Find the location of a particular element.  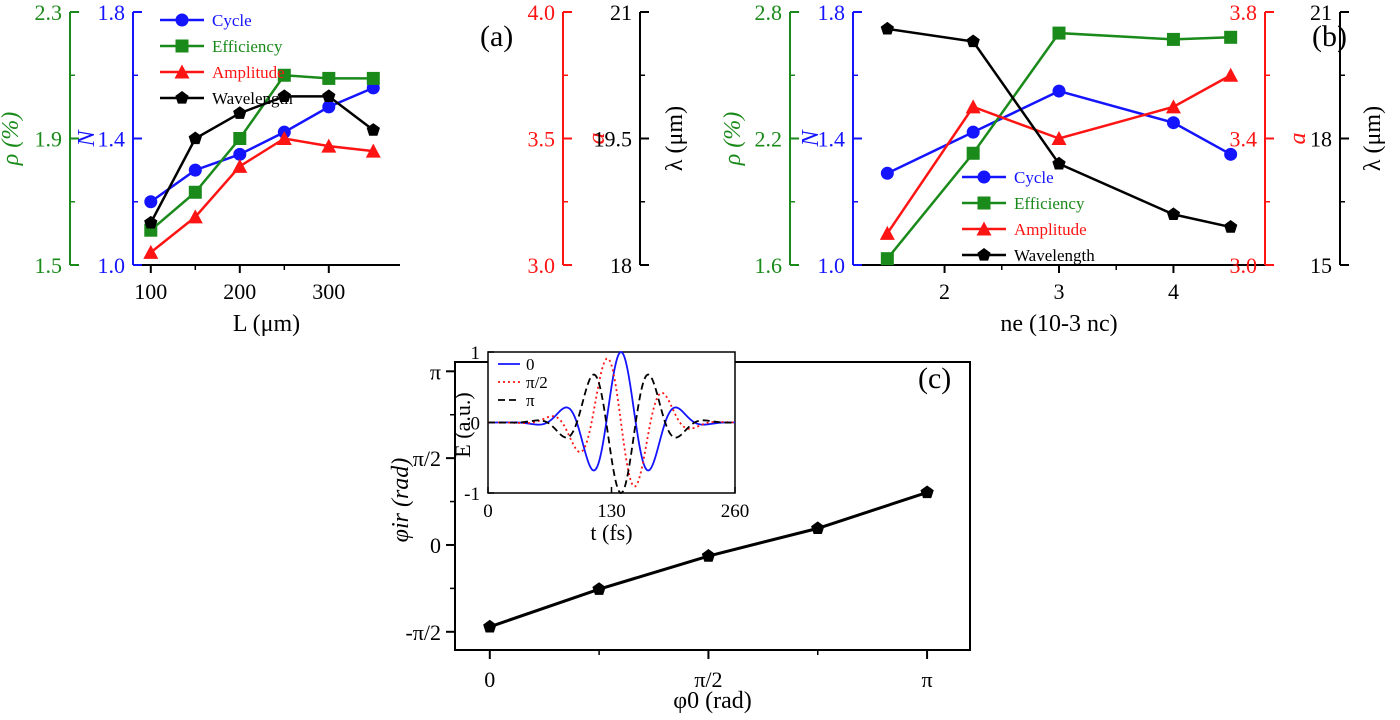

panel-a-legend-label: Efficiency is located at coordinates (247, 46).